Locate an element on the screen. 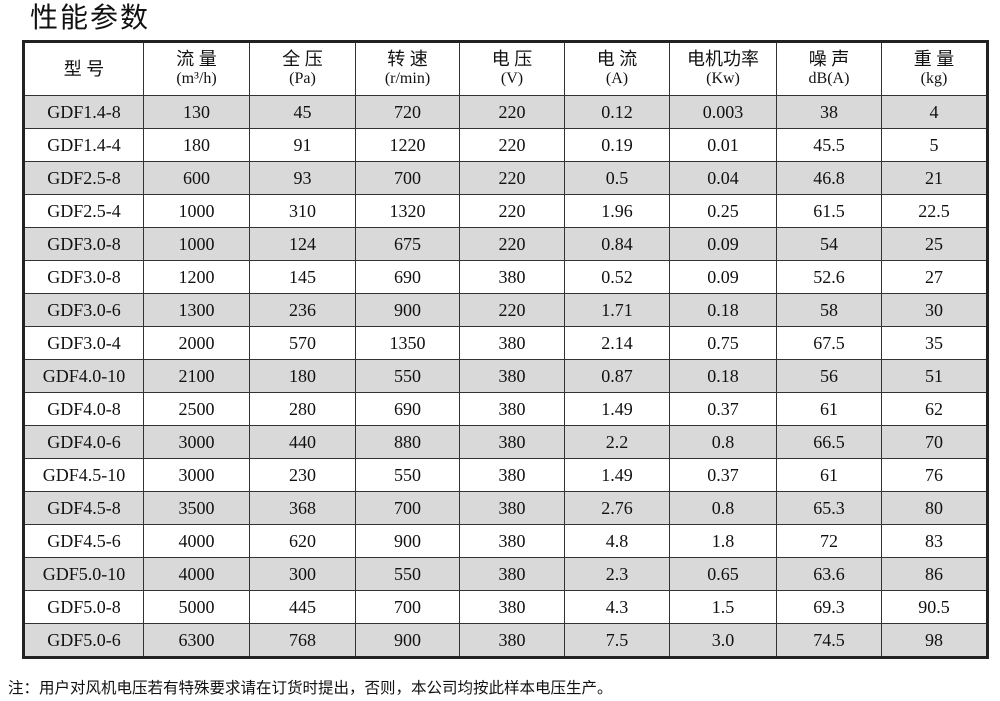  table-cell: 0.12 is located at coordinates (617, 112).